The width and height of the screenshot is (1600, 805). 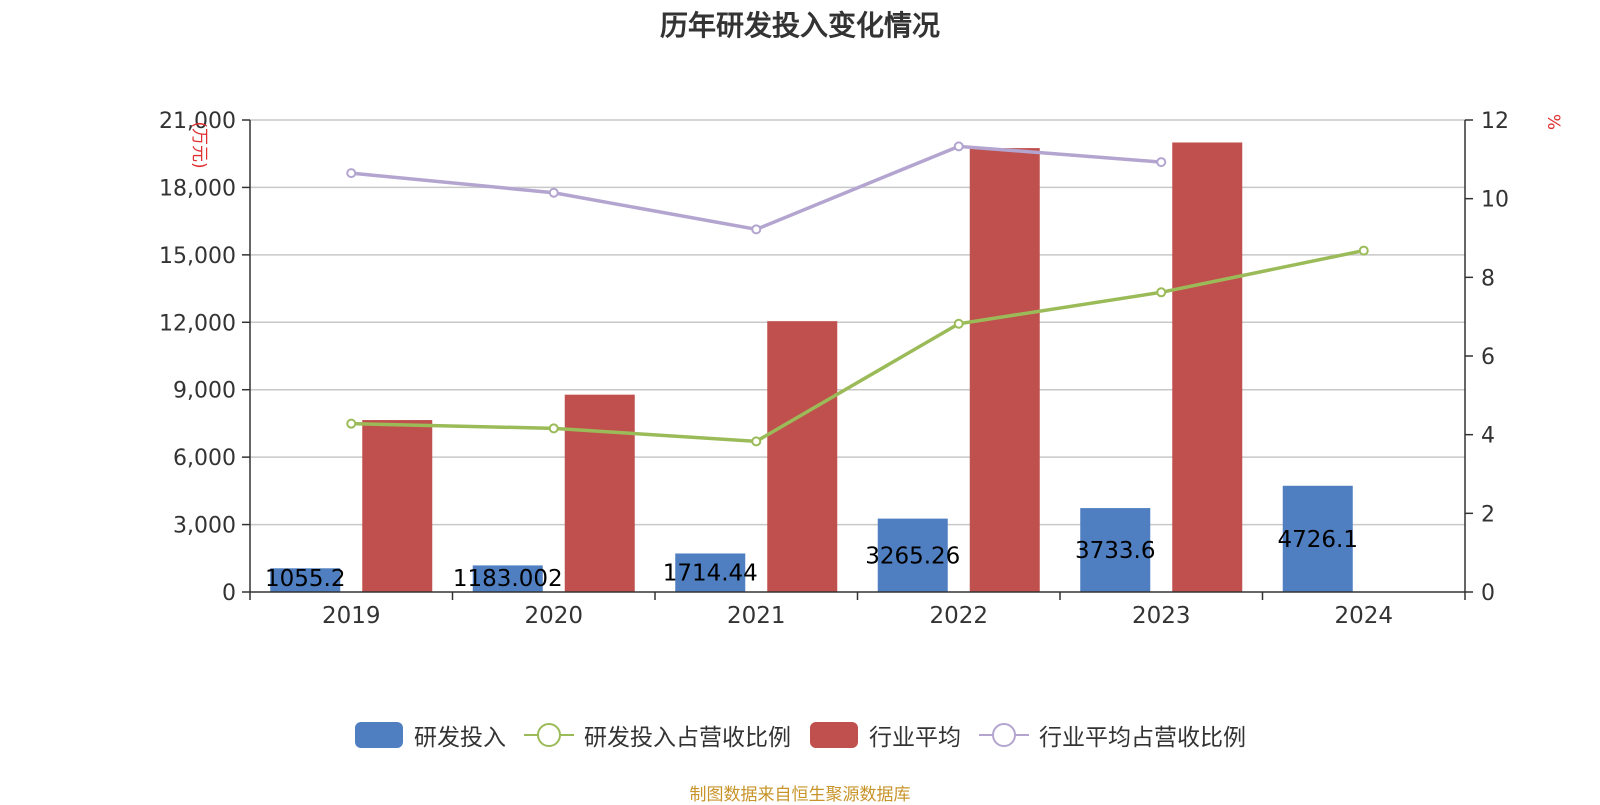 I want to click on right-axis-tick-label: 4, so click(x=1488, y=436).